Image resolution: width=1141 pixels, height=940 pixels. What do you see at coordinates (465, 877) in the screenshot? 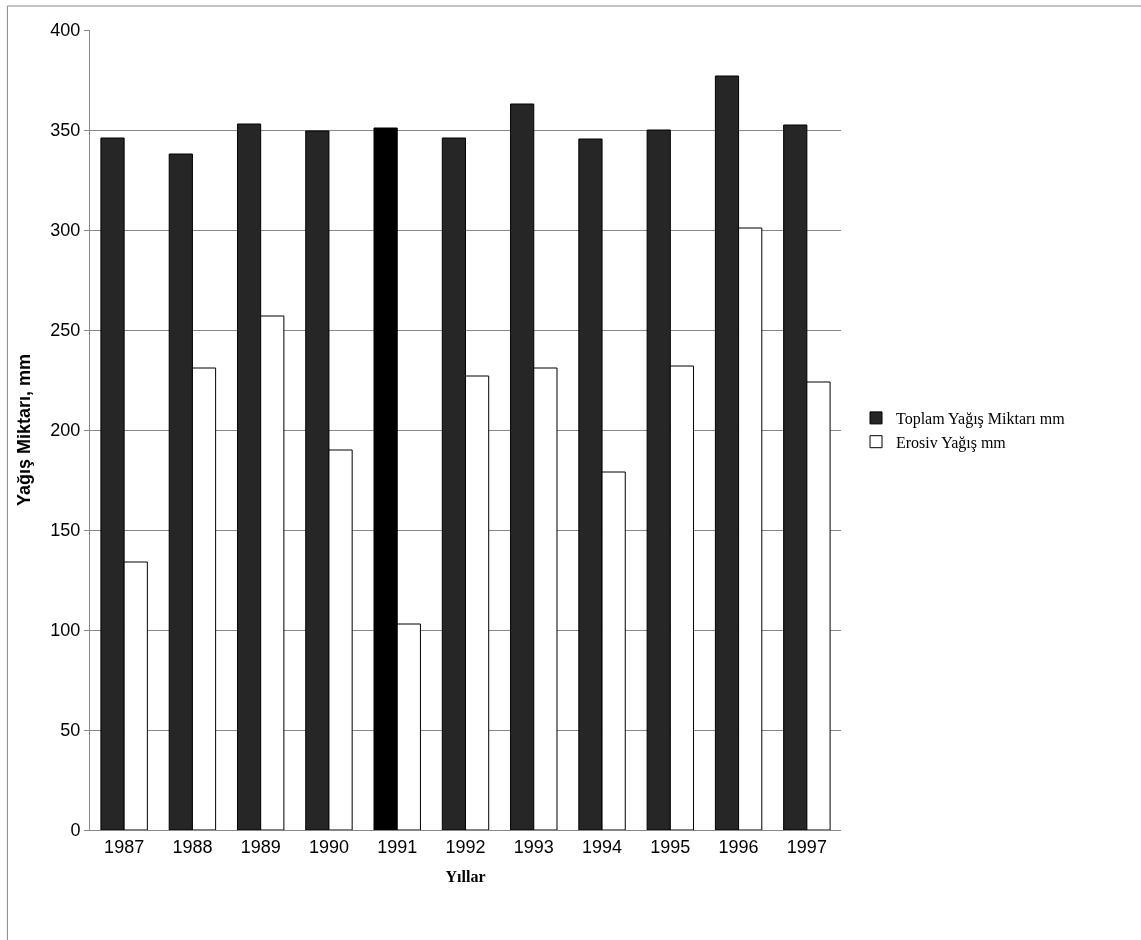
I see `x-axis-title: Yıllar` at bounding box center [465, 877].